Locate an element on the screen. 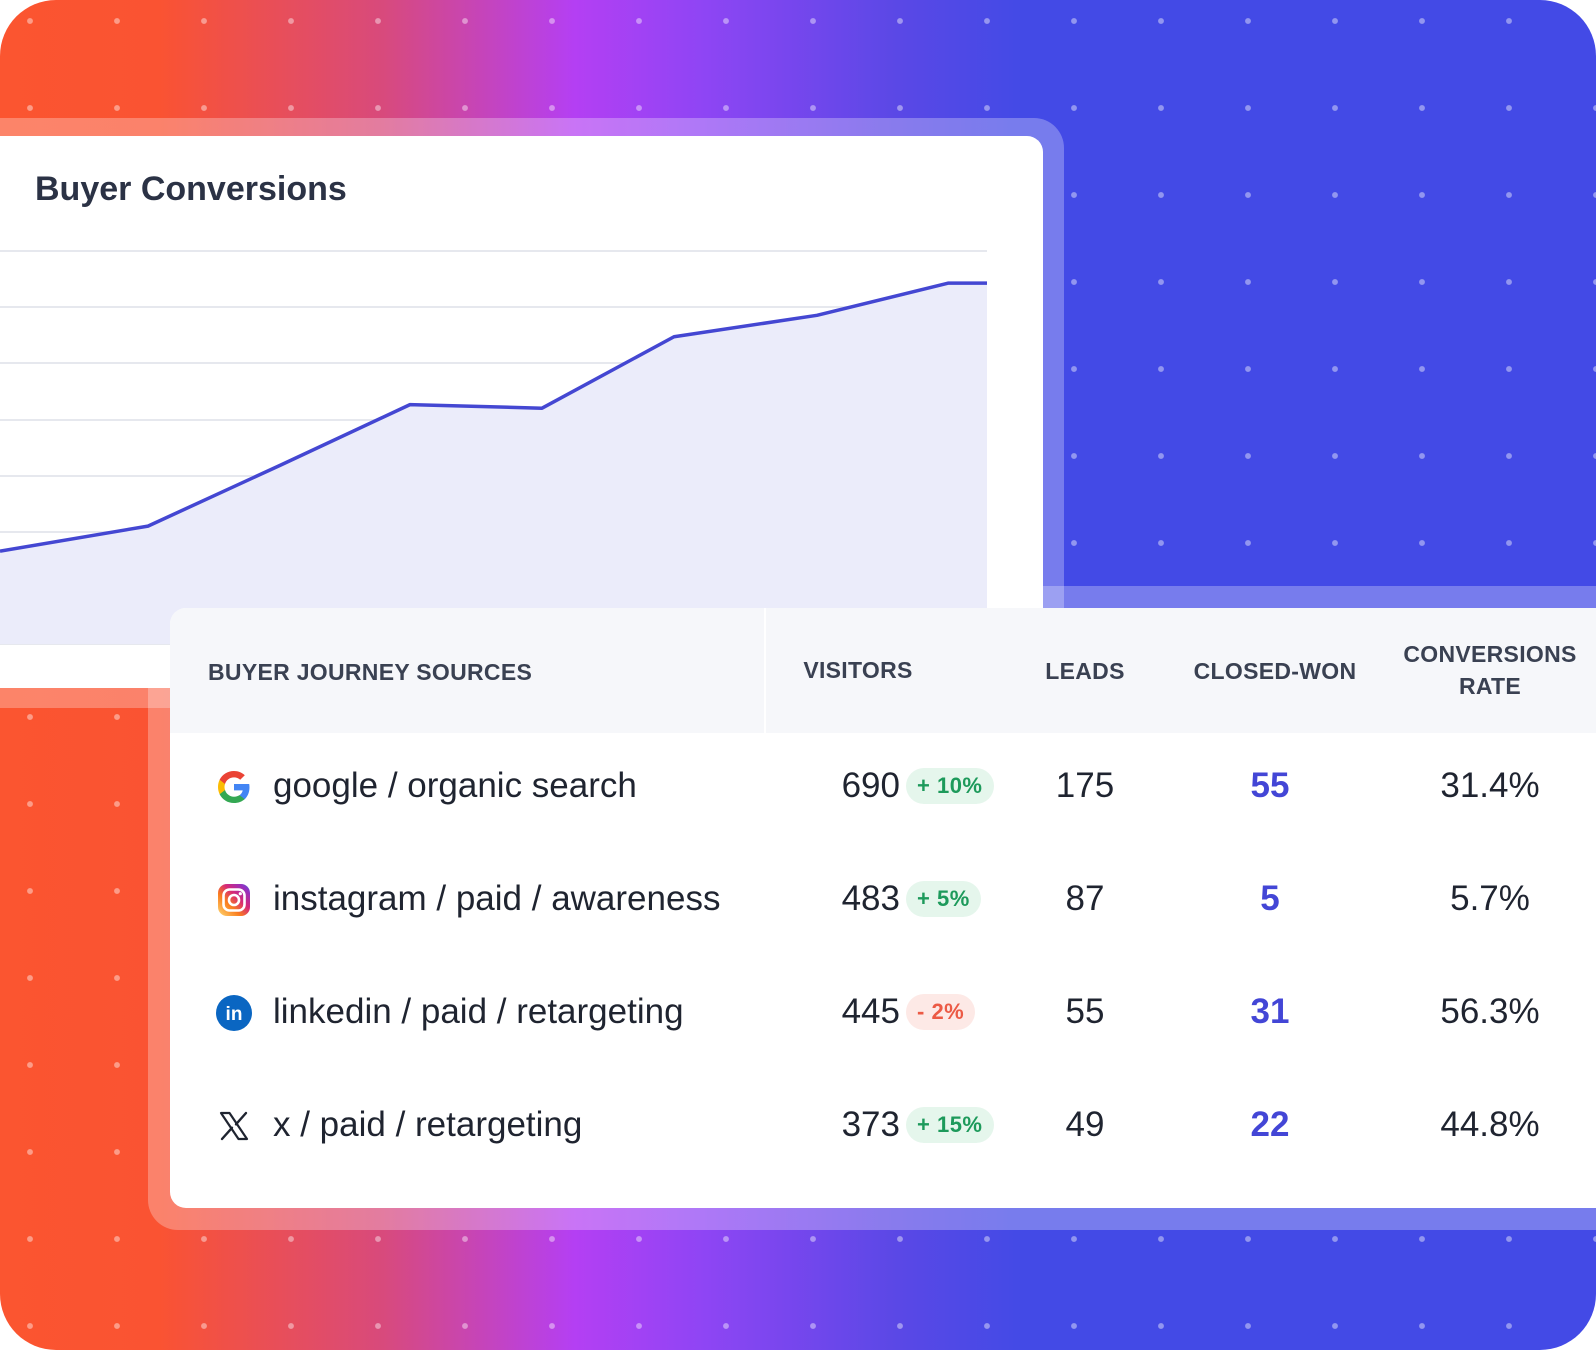 The height and width of the screenshot is (1350, 1596). change-badge: - 2% is located at coordinates (941, 1012).